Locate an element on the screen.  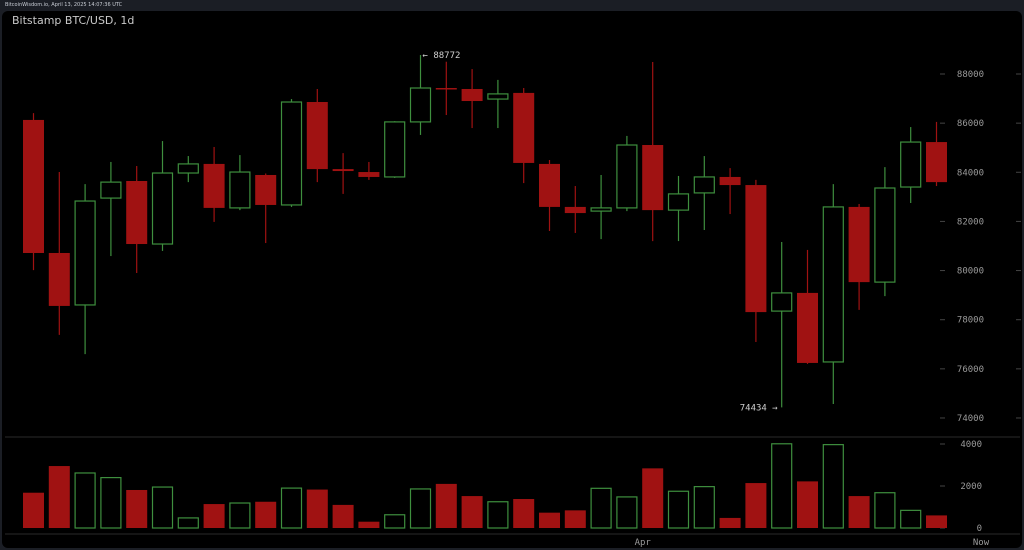
volume-tick-label: 4000 is located at coordinates (971, 445).